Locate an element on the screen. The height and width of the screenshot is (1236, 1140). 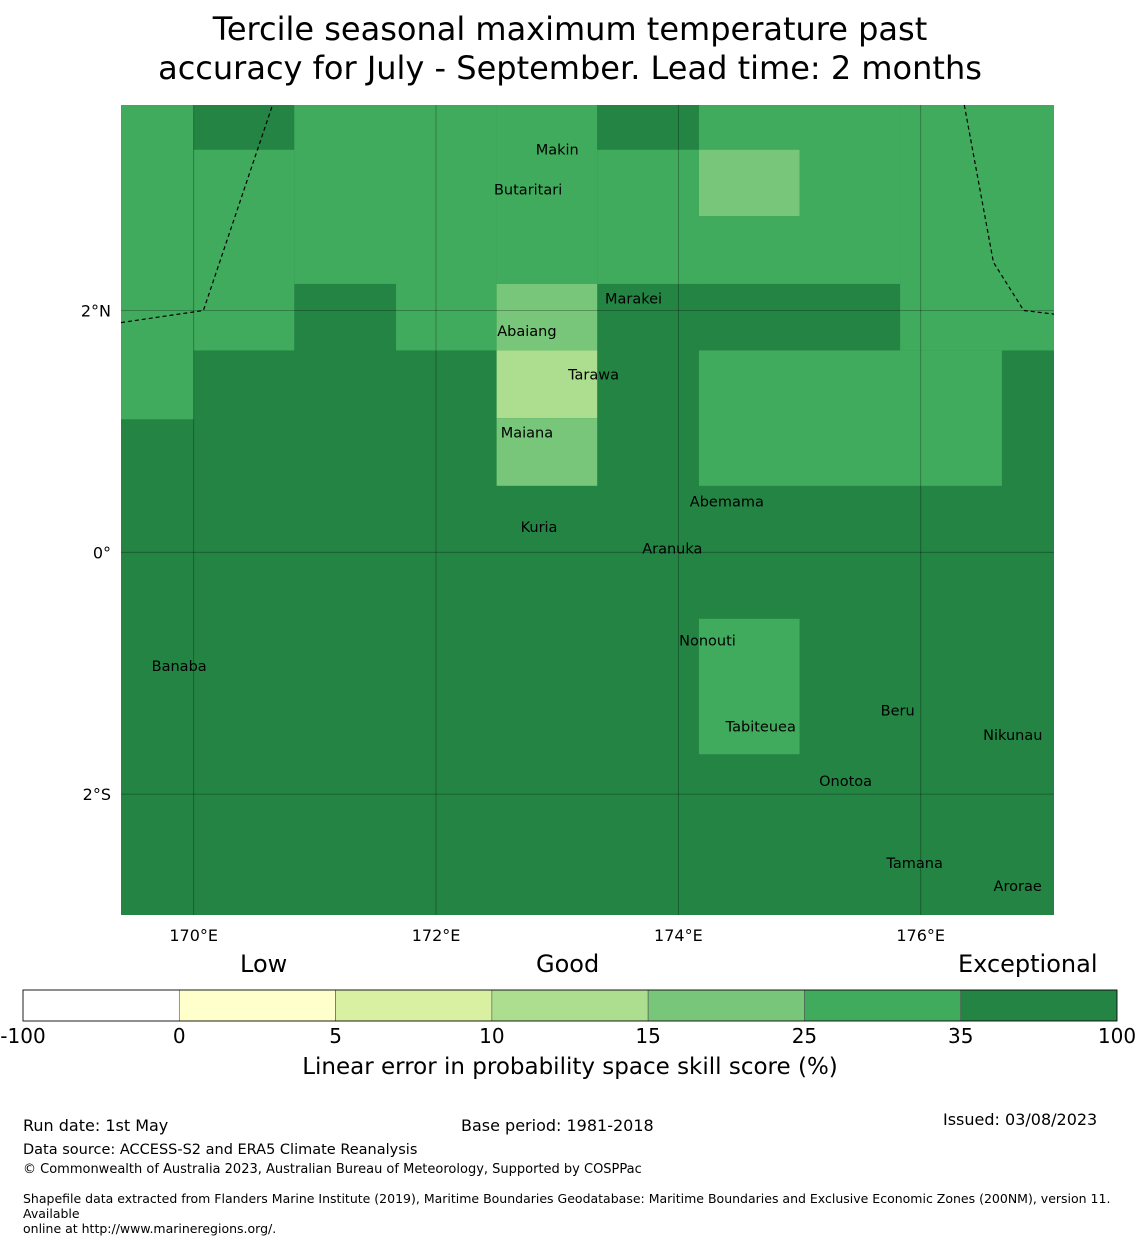
colorbar-tick-label: 100 is located at coordinates (1117, 1036).